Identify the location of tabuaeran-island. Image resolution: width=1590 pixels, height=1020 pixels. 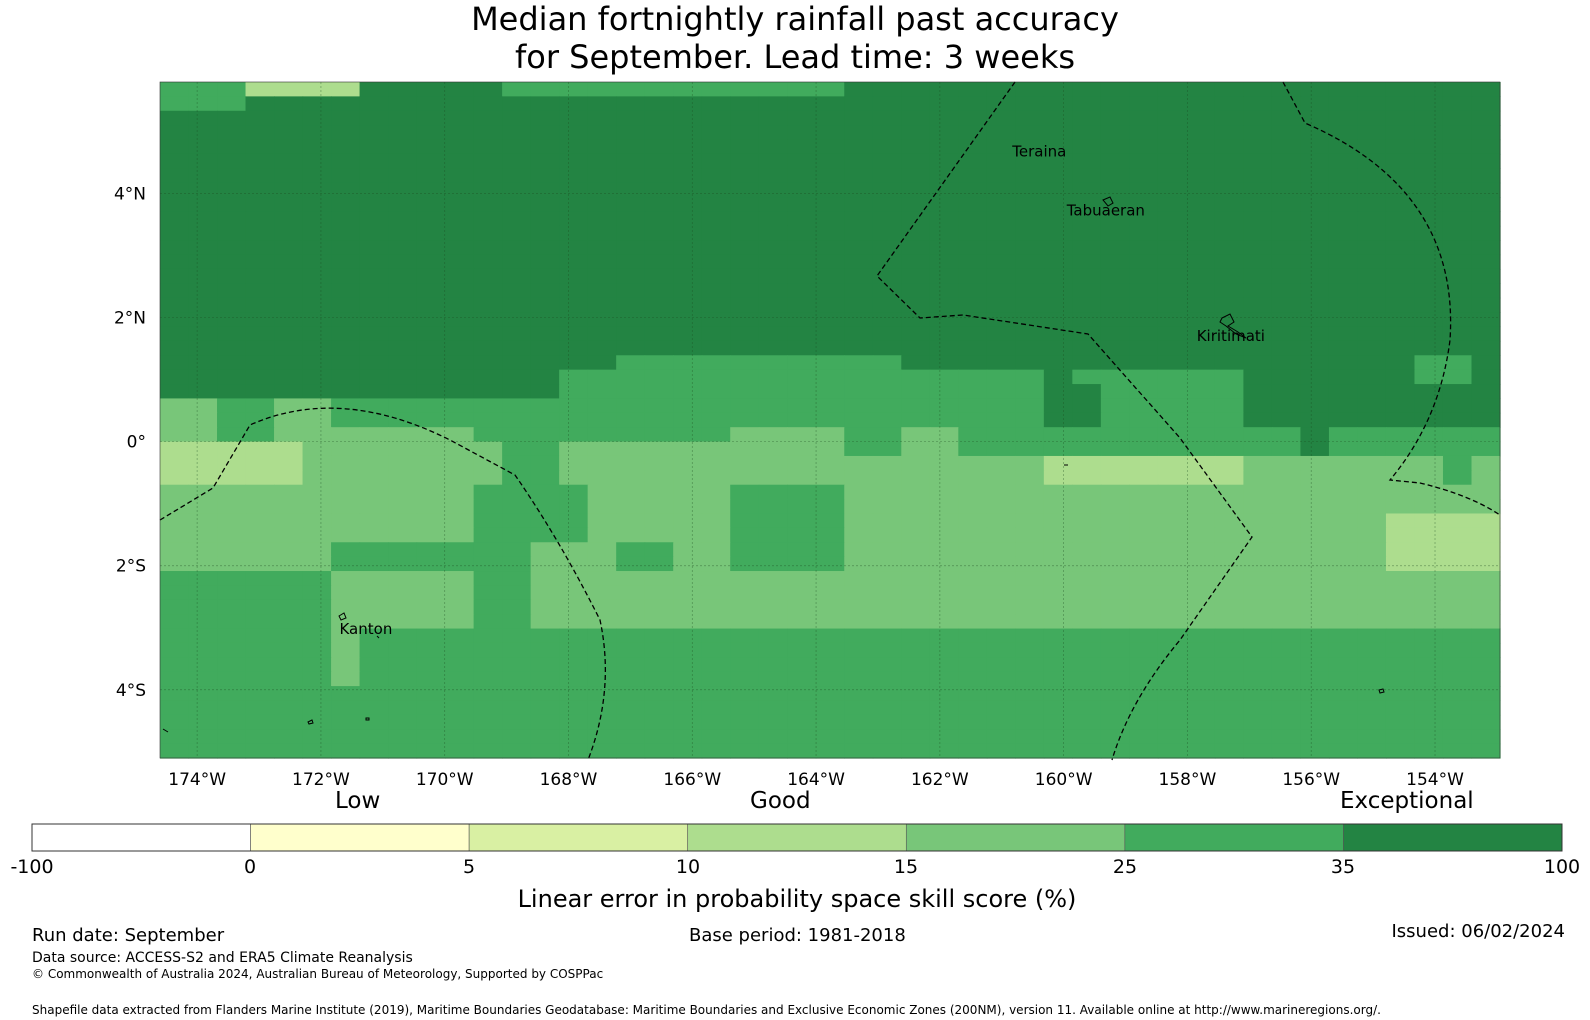
(1108, 201).